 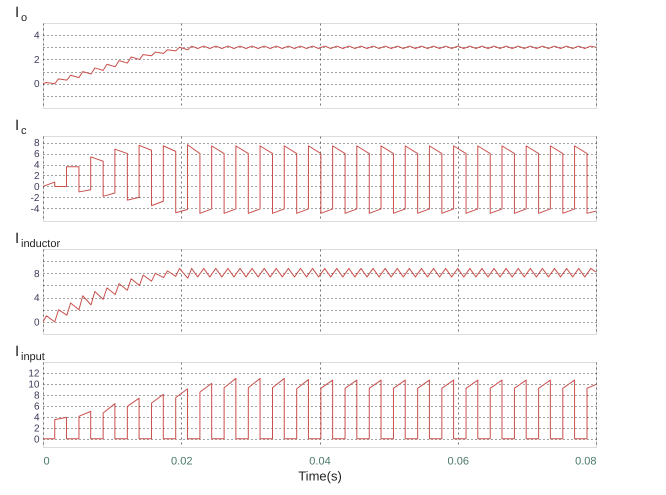 What do you see at coordinates (320, 462) in the screenshot?
I see `x-tick-label: 0.04` at bounding box center [320, 462].